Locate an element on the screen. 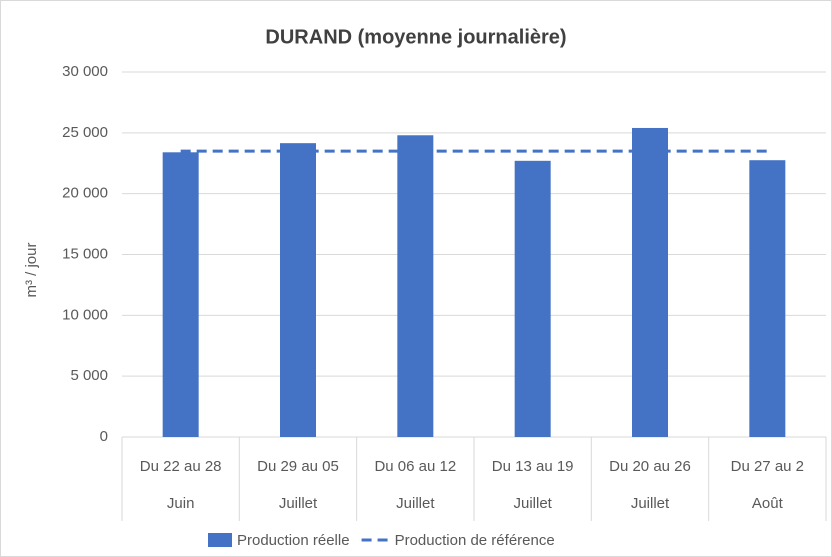 Image resolution: width=832 pixels, height=557 pixels. legend-label: Production réelle is located at coordinates (293, 540).